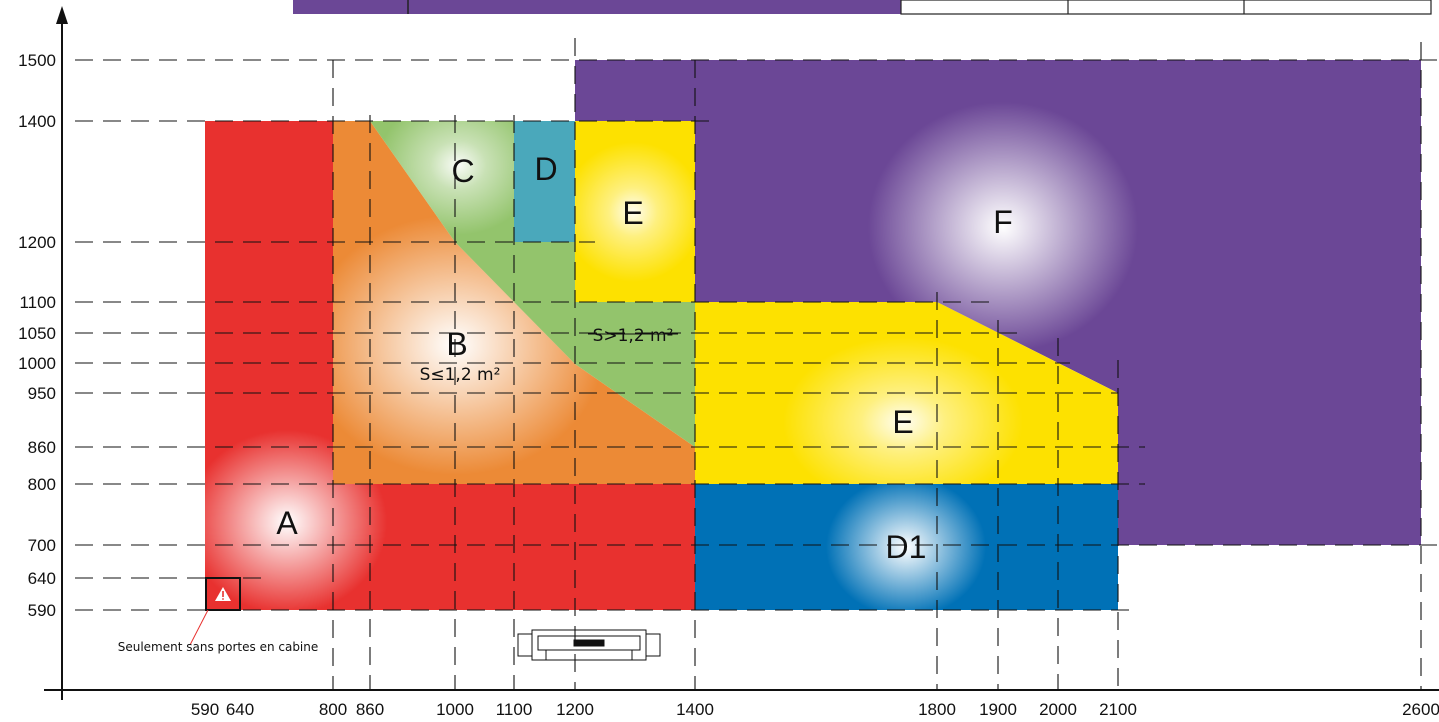 This screenshot has height=722, width=1439. Describe the element at coordinates (62, 15) in the screenshot. I see `y-axis-arrow` at that location.